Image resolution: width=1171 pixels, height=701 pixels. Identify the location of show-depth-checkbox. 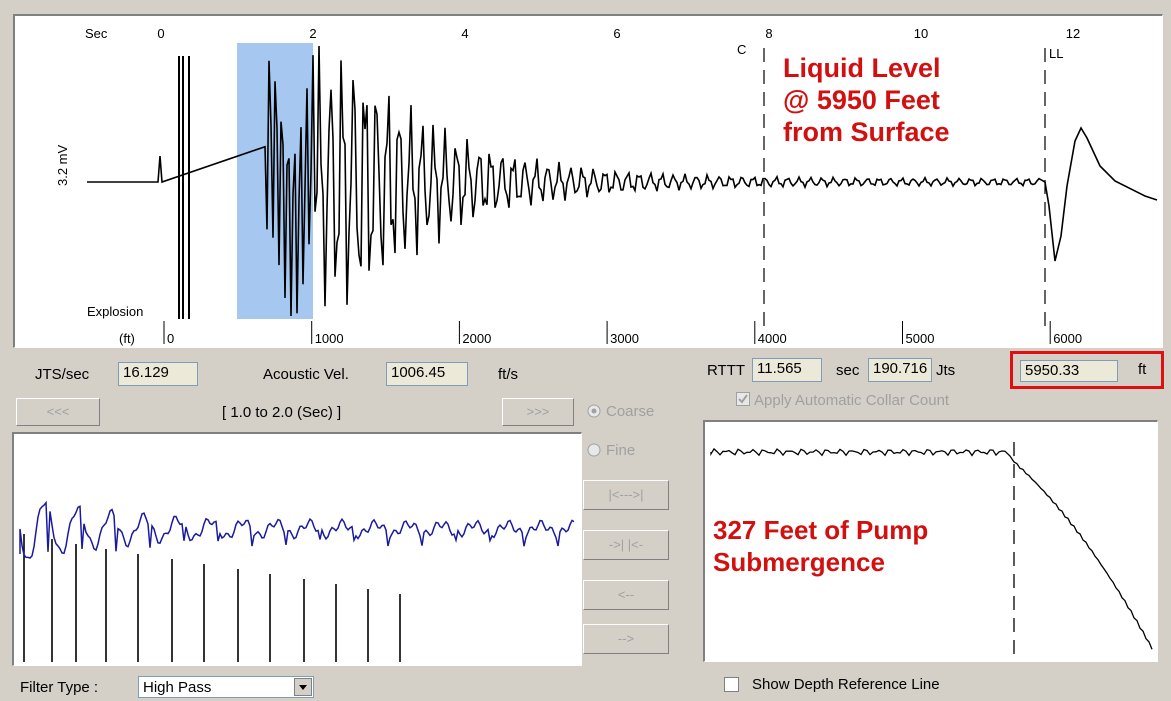
(731, 687).